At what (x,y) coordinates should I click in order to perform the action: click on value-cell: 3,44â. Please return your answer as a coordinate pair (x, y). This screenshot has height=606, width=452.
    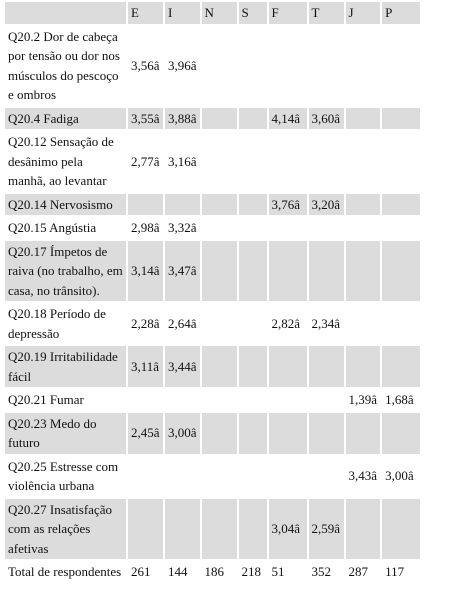
    Looking at the image, I should click on (182, 366).